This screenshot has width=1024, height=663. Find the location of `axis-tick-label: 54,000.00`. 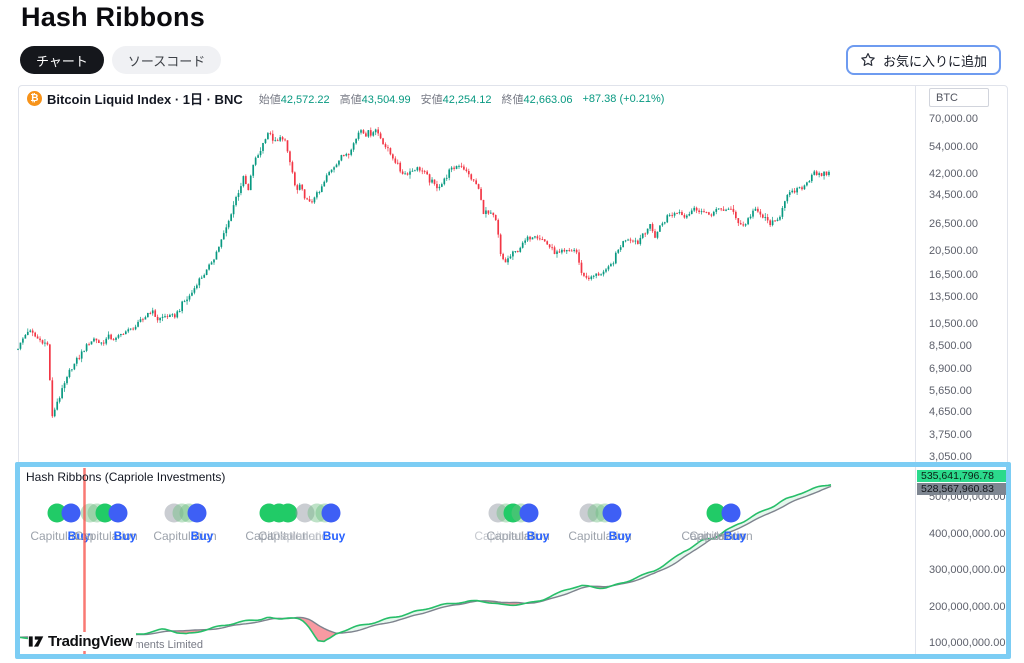

axis-tick-label: 54,000.00 is located at coordinates (953, 146).